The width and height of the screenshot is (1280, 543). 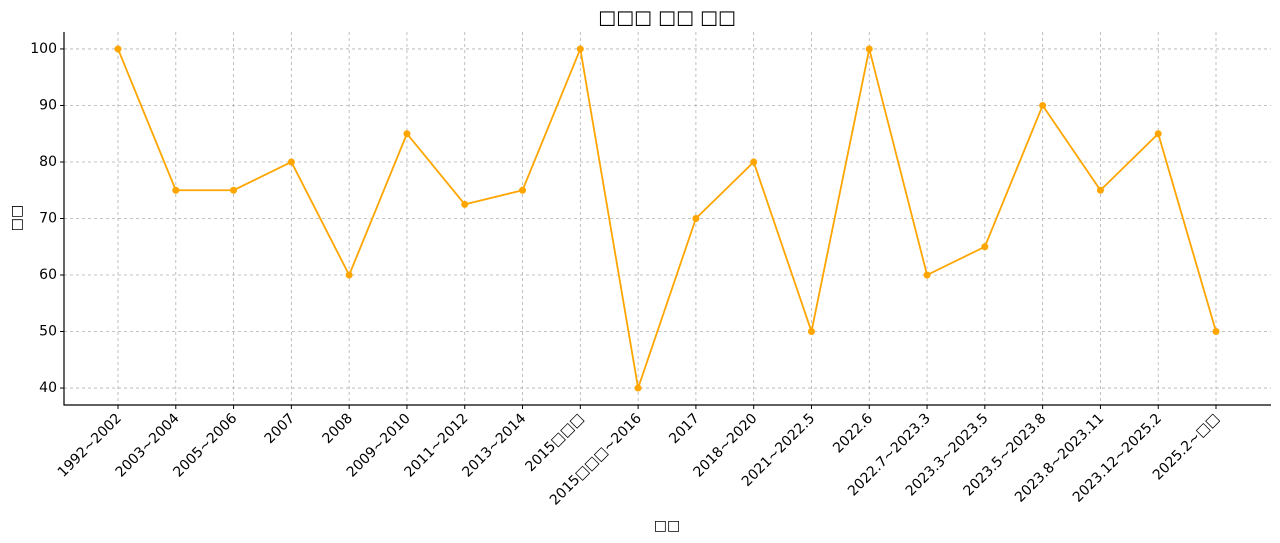 What do you see at coordinates (48, 162) in the screenshot?
I see `y-tick-label: 80` at bounding box center [48, 162].